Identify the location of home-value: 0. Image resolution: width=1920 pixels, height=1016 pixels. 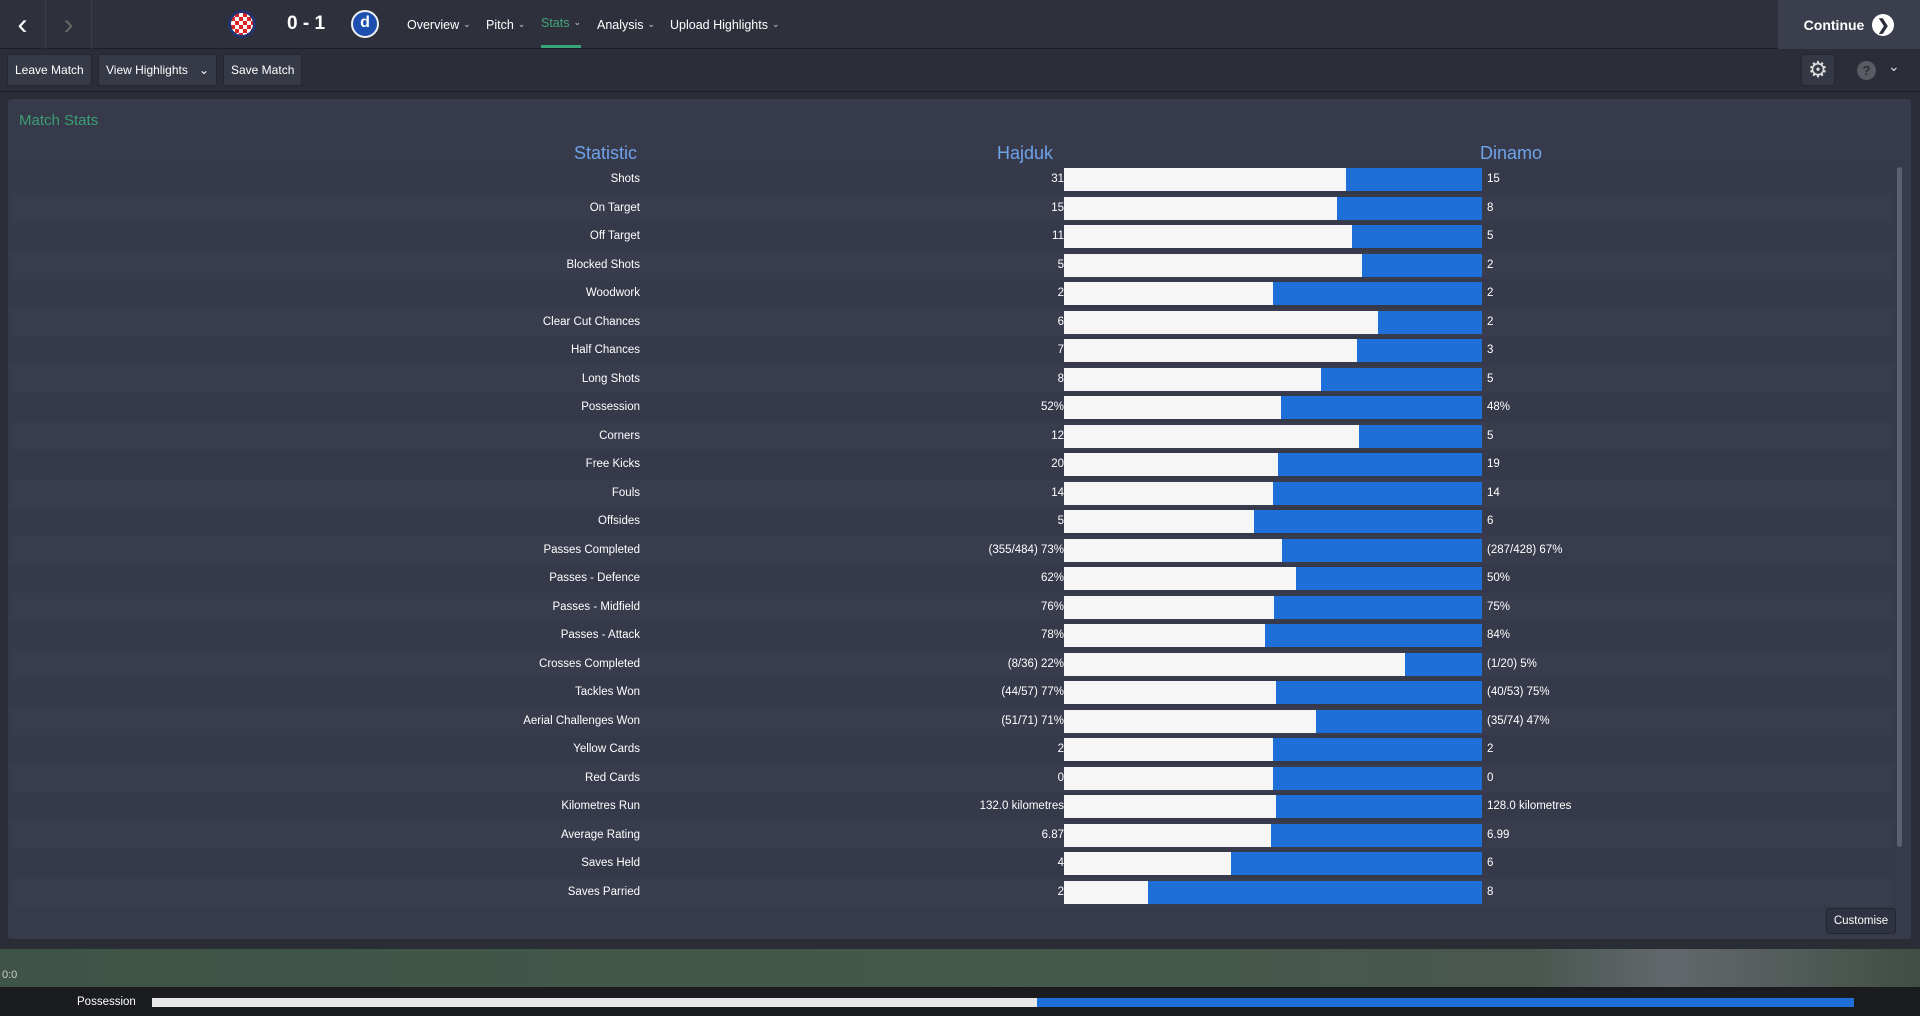
(1060, 777).